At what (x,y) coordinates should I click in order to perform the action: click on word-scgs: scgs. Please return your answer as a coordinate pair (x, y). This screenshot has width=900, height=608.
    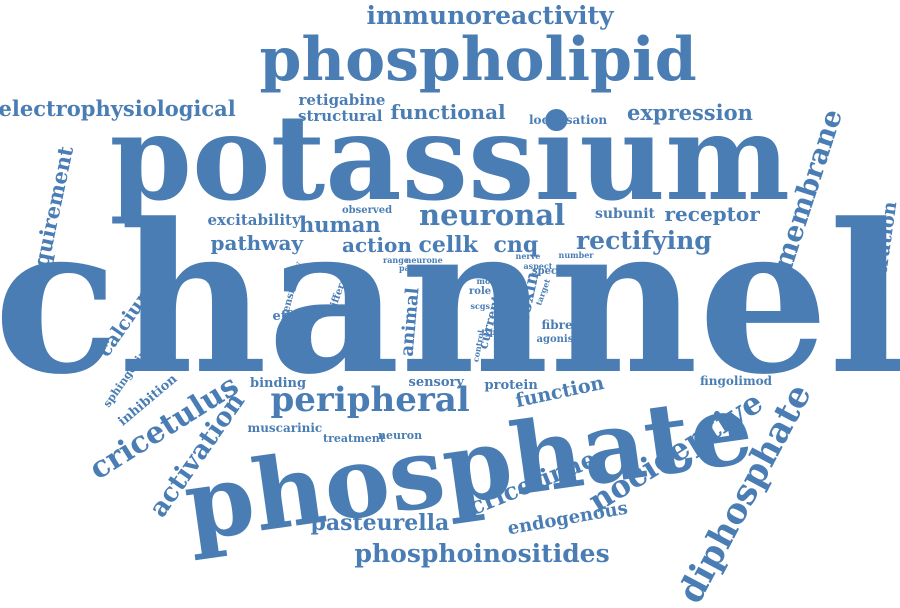
    Looking at the image, I should click on (480, 306).